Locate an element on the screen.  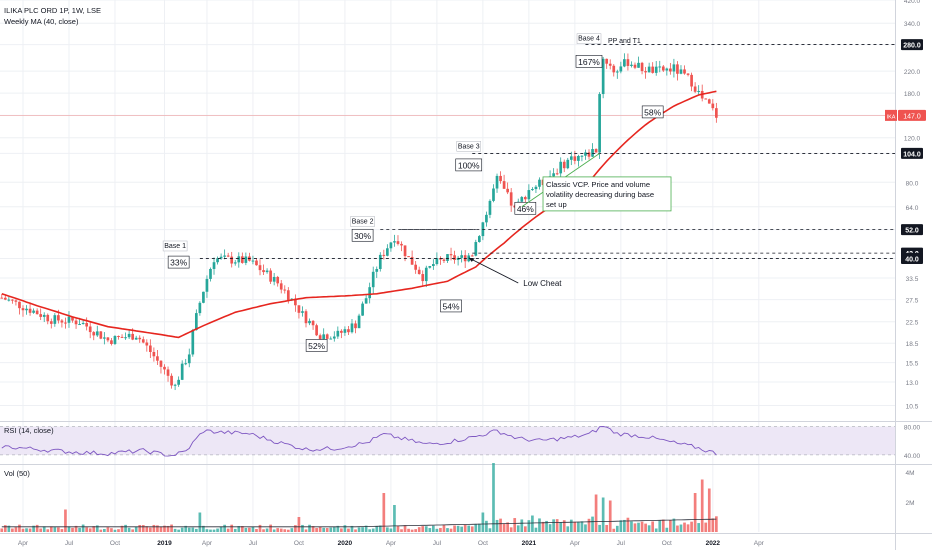
vcp-note-line: Classic VCP. Price and volume is located at coordinates (598, 184).